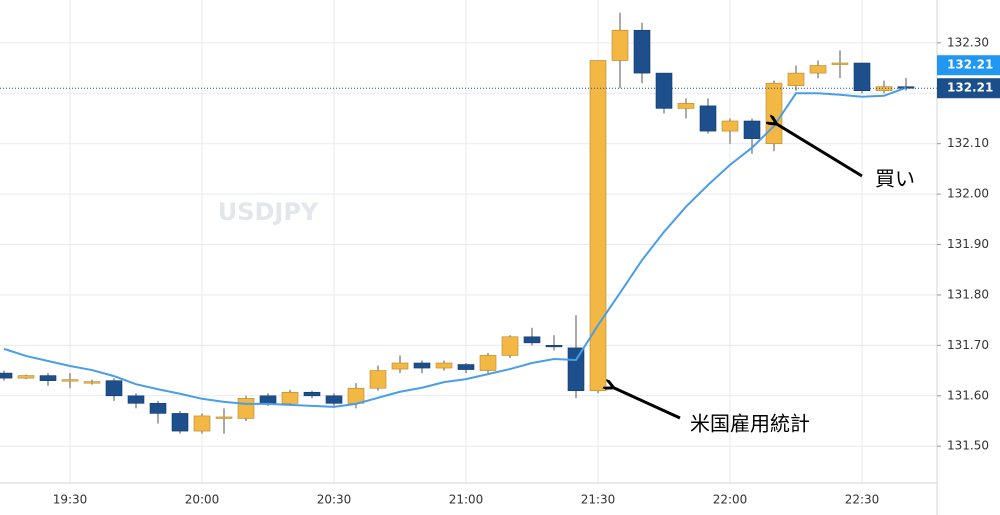 This screenshot has width=1000, height=515. Describe the element at coordinates (968, 345) in the screenshot. I see `y-tick-label: 131.70` at that location.